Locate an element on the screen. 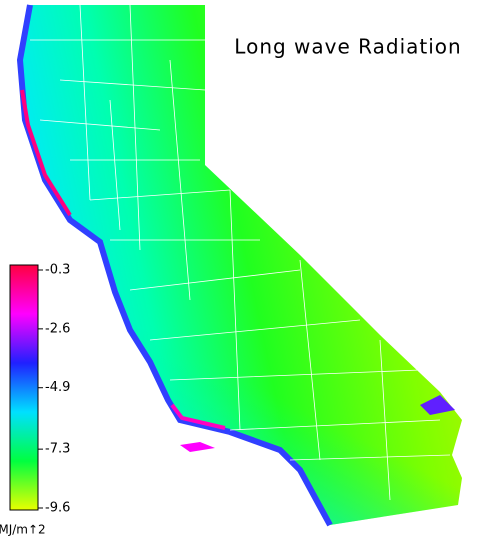  colorbar-tick-label: -2.6 is located at coordinates (57, 328).